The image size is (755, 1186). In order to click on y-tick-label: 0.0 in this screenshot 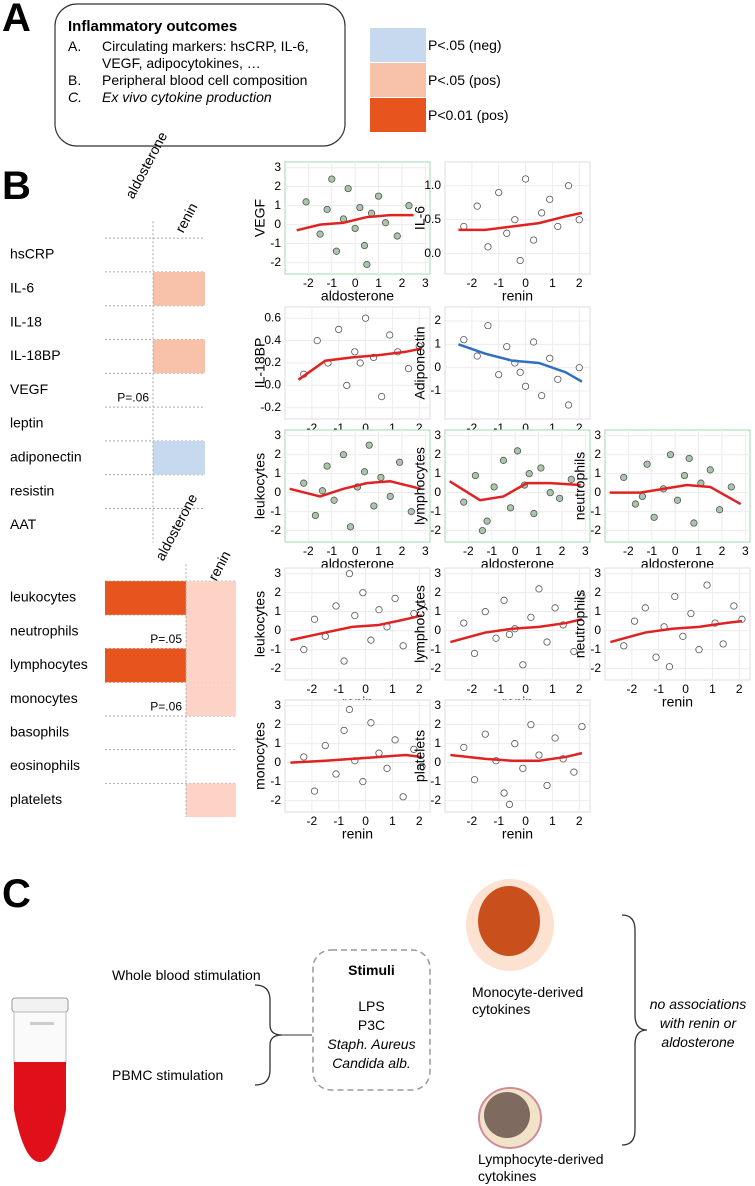, I will do `click(272, 385)`.